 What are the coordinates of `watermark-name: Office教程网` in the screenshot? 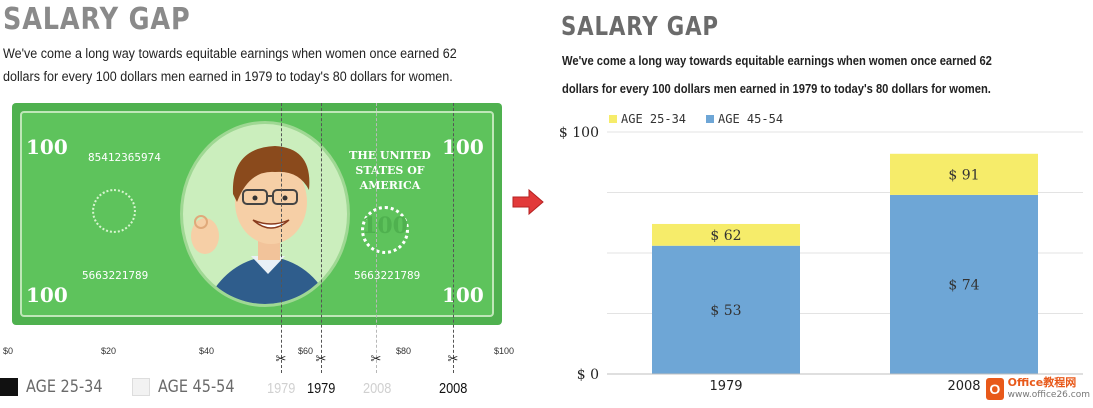 It's located at (1042, 382).